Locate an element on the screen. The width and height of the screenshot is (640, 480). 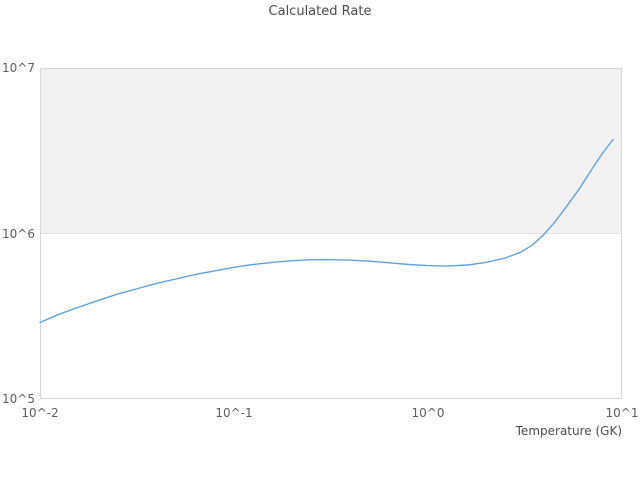
x-axis-title: Temperature (GK) is located at coordinates (568, 431).